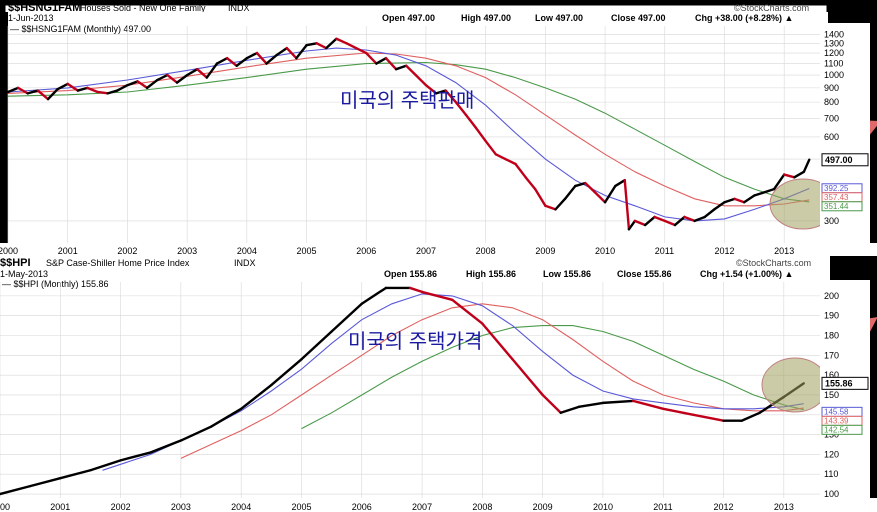  What do you see at coordinates (836, 429) in the screenshot?
I see `p2-ma-tag-2: 142.54` at bounding box center [836, 429].